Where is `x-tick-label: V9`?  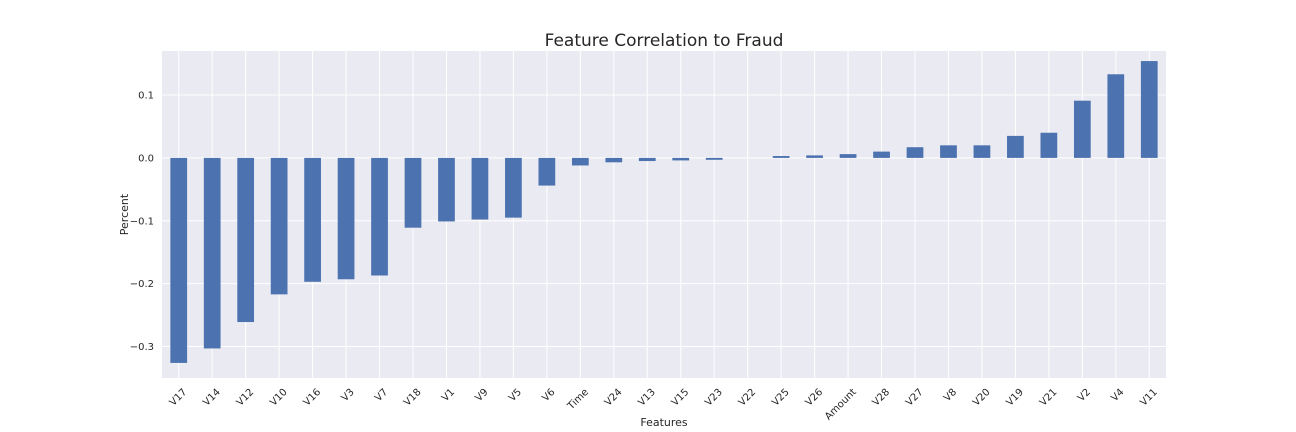 x-tick-label: V9 is located at coordinates (481, 395).